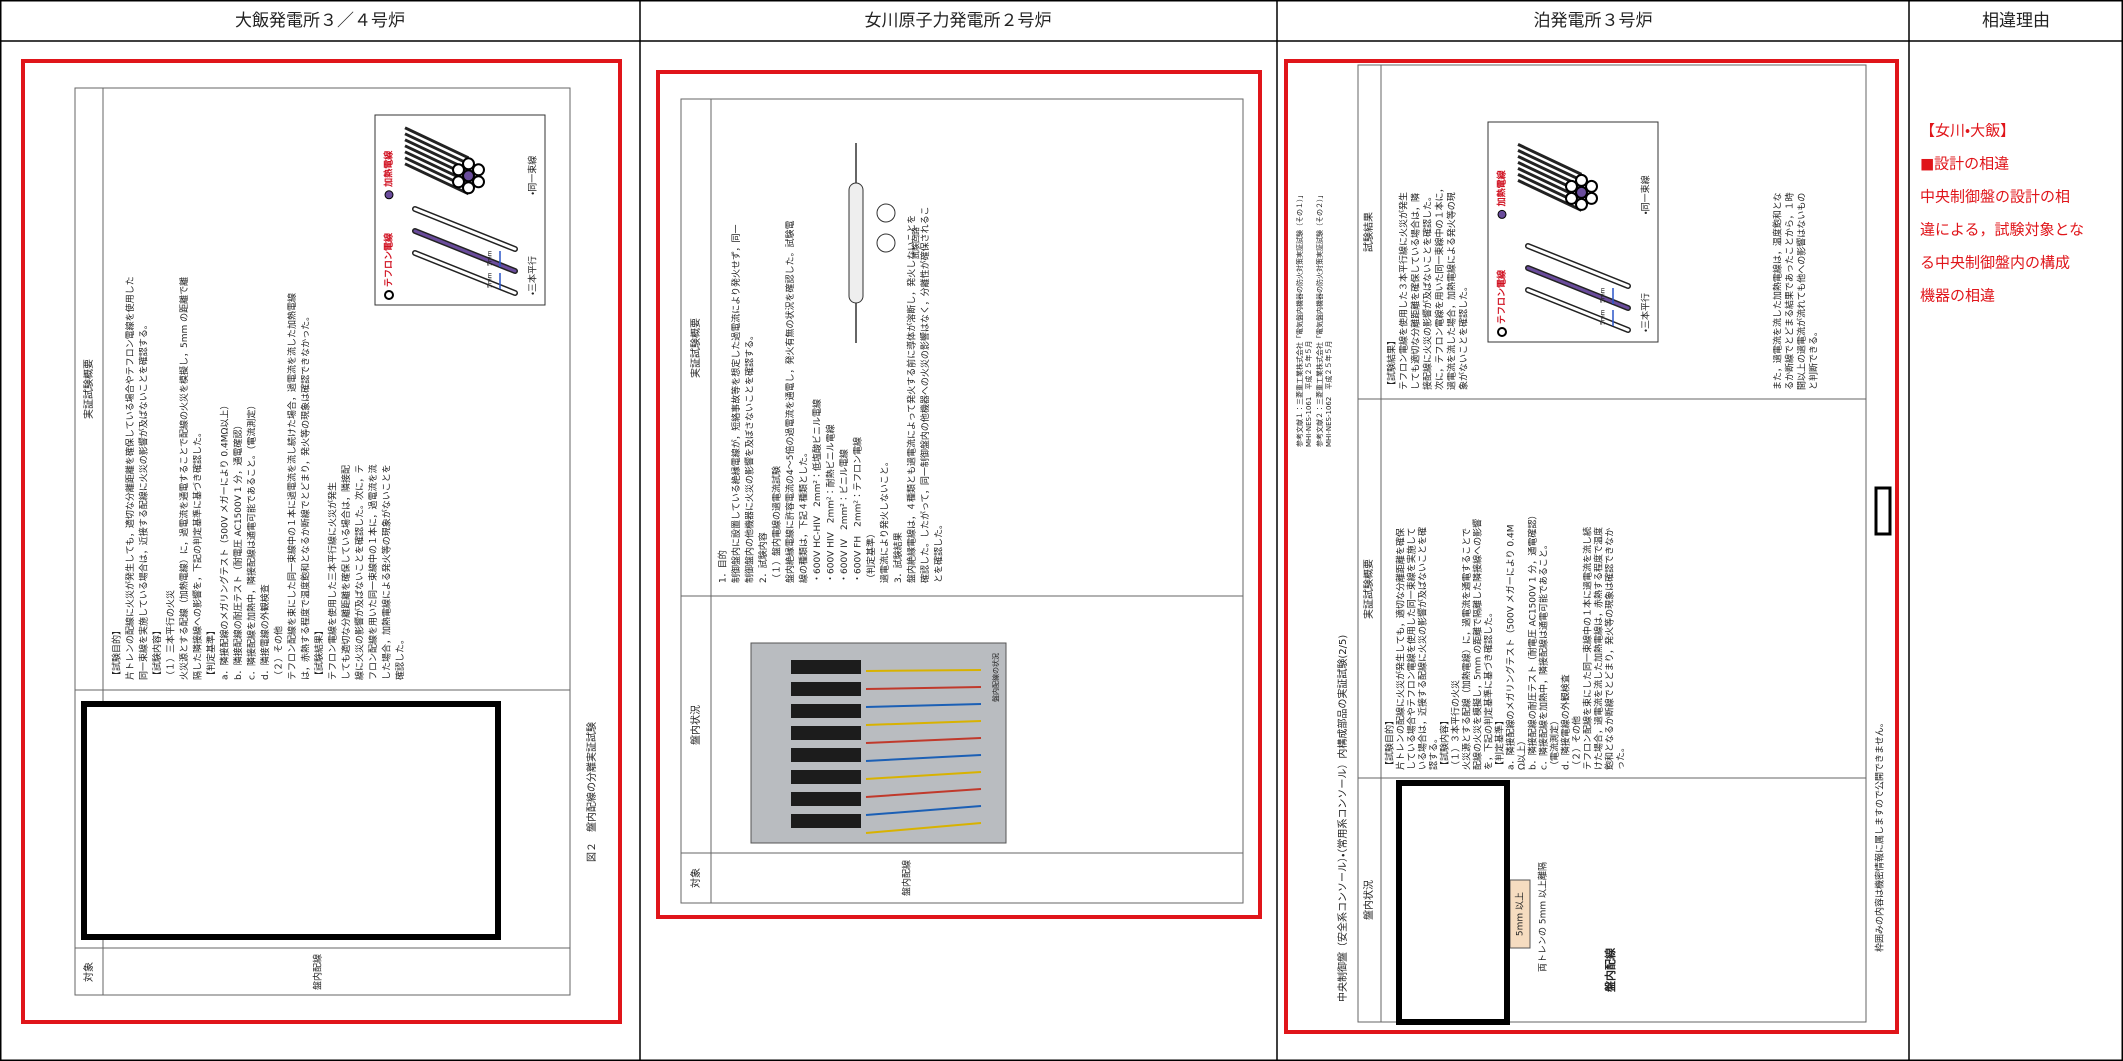 The height and width of the screenshot is (1061, 2123). Describe the element at coordinates (1964, 164) in the screenshot. I see `reason-text: ■設計の相違` at that location.